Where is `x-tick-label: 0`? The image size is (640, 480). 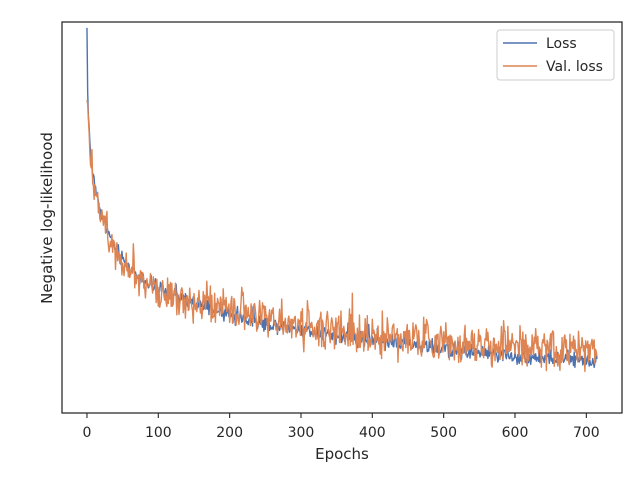 x-tick-label: 0 is located at coordinates (87, 433).